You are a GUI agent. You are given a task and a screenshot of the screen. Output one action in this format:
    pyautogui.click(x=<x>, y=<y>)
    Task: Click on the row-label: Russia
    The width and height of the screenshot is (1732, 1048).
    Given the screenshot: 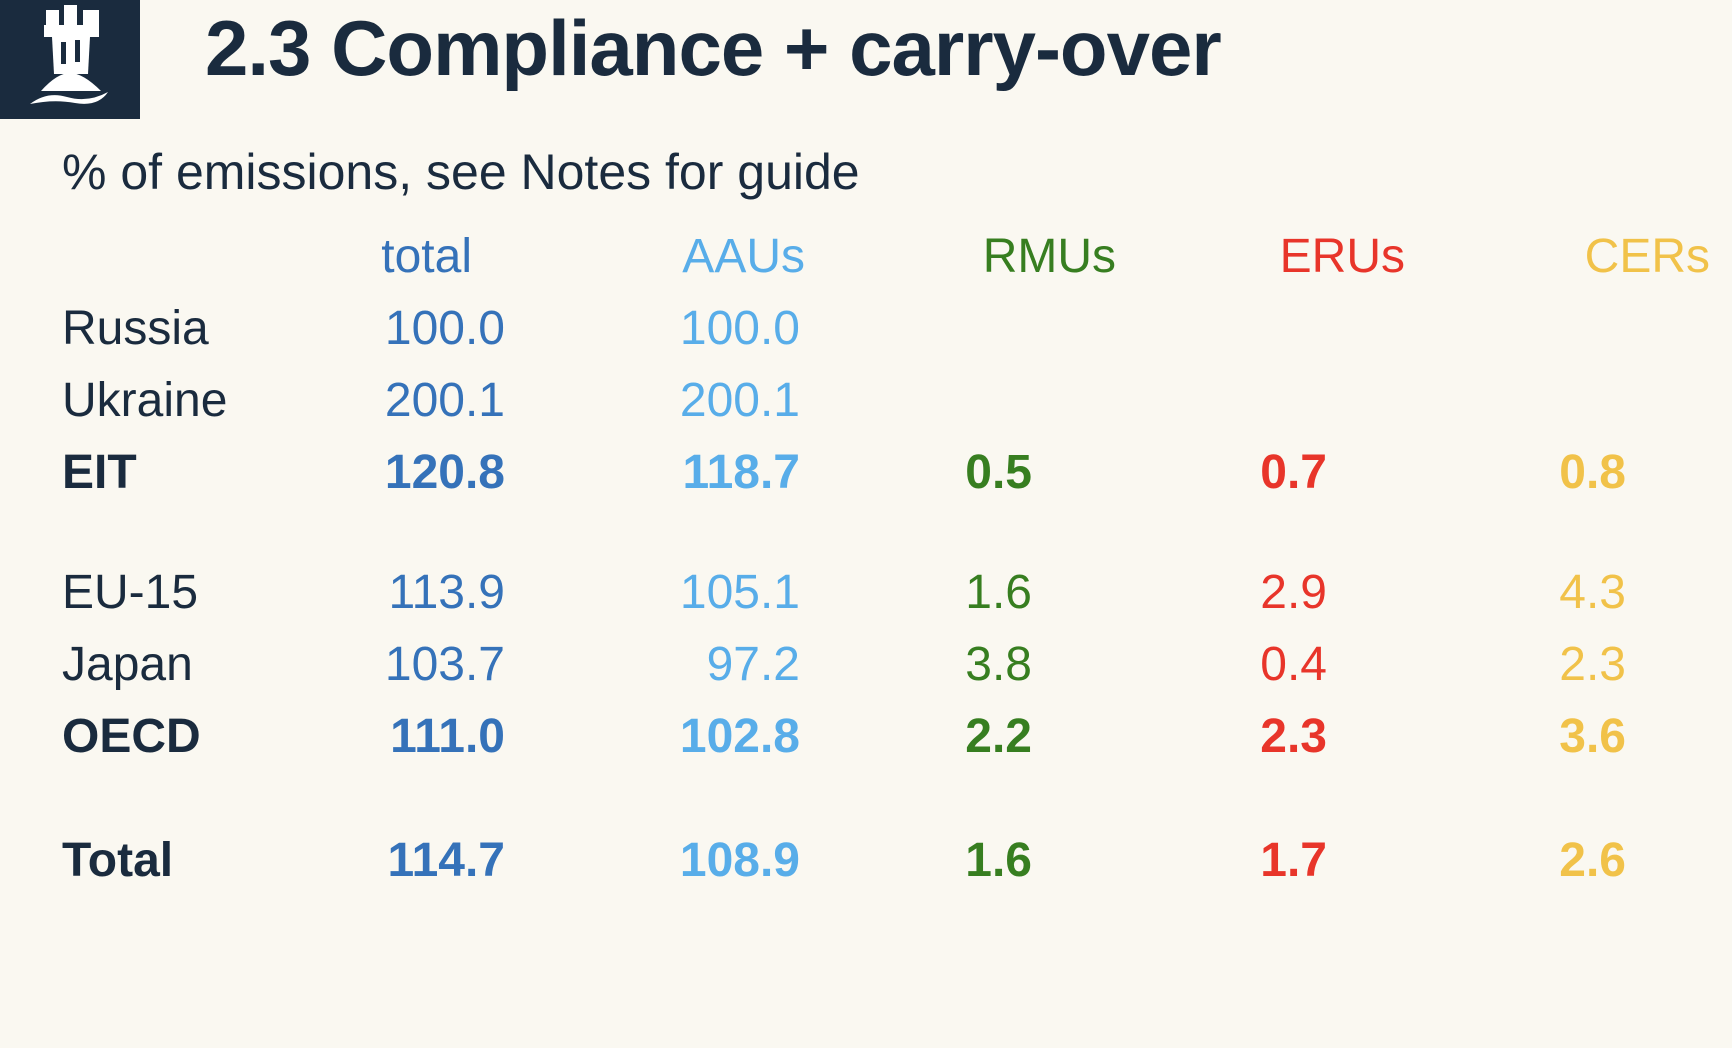 What is the action you would take?
    pyautogui.click(x=135, y=328)
    